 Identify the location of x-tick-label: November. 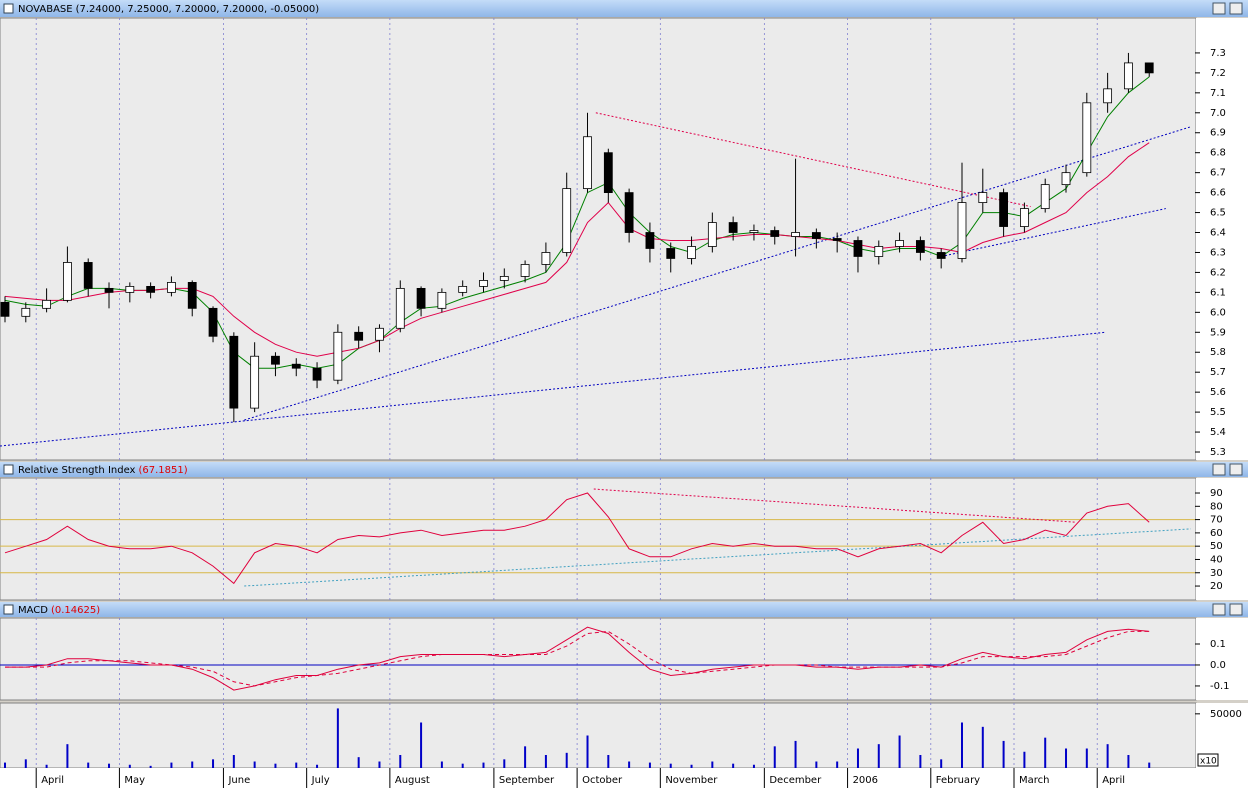
(691, 780).